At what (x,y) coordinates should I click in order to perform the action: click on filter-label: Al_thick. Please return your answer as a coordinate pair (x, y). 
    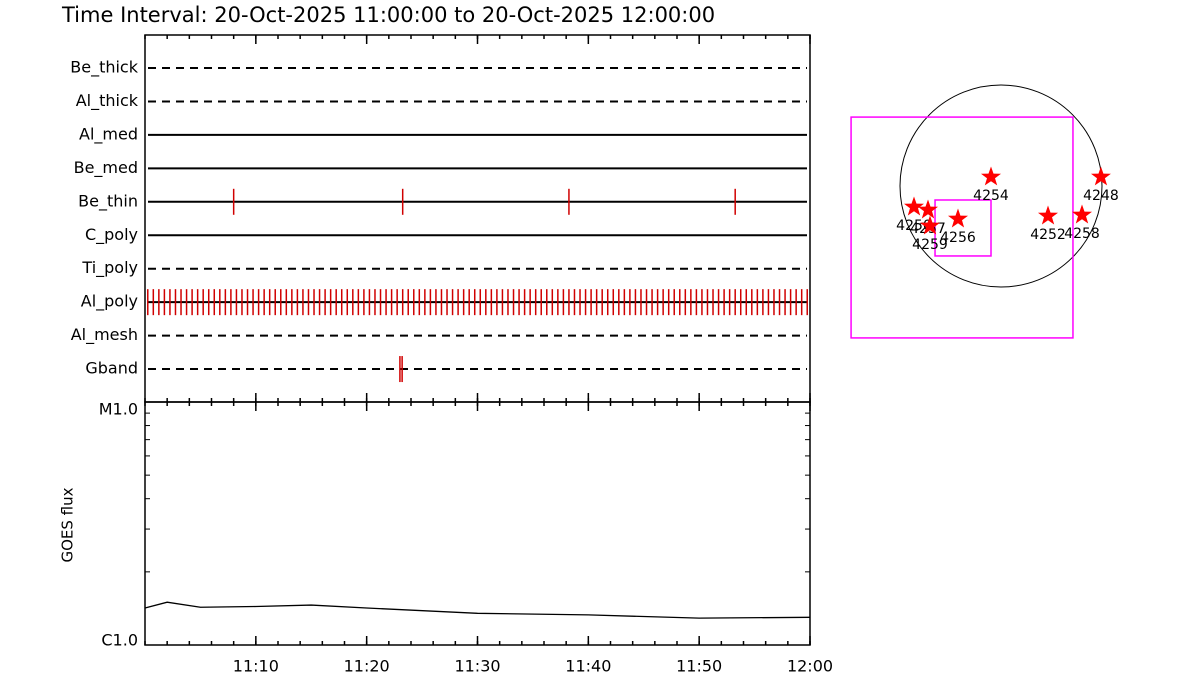
    Looking at the image, I should click on (107, 101).